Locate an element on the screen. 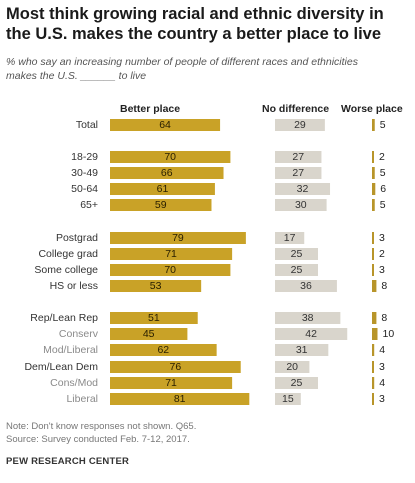  better-place-value-label: 81 is located at coordinates (180, 399).